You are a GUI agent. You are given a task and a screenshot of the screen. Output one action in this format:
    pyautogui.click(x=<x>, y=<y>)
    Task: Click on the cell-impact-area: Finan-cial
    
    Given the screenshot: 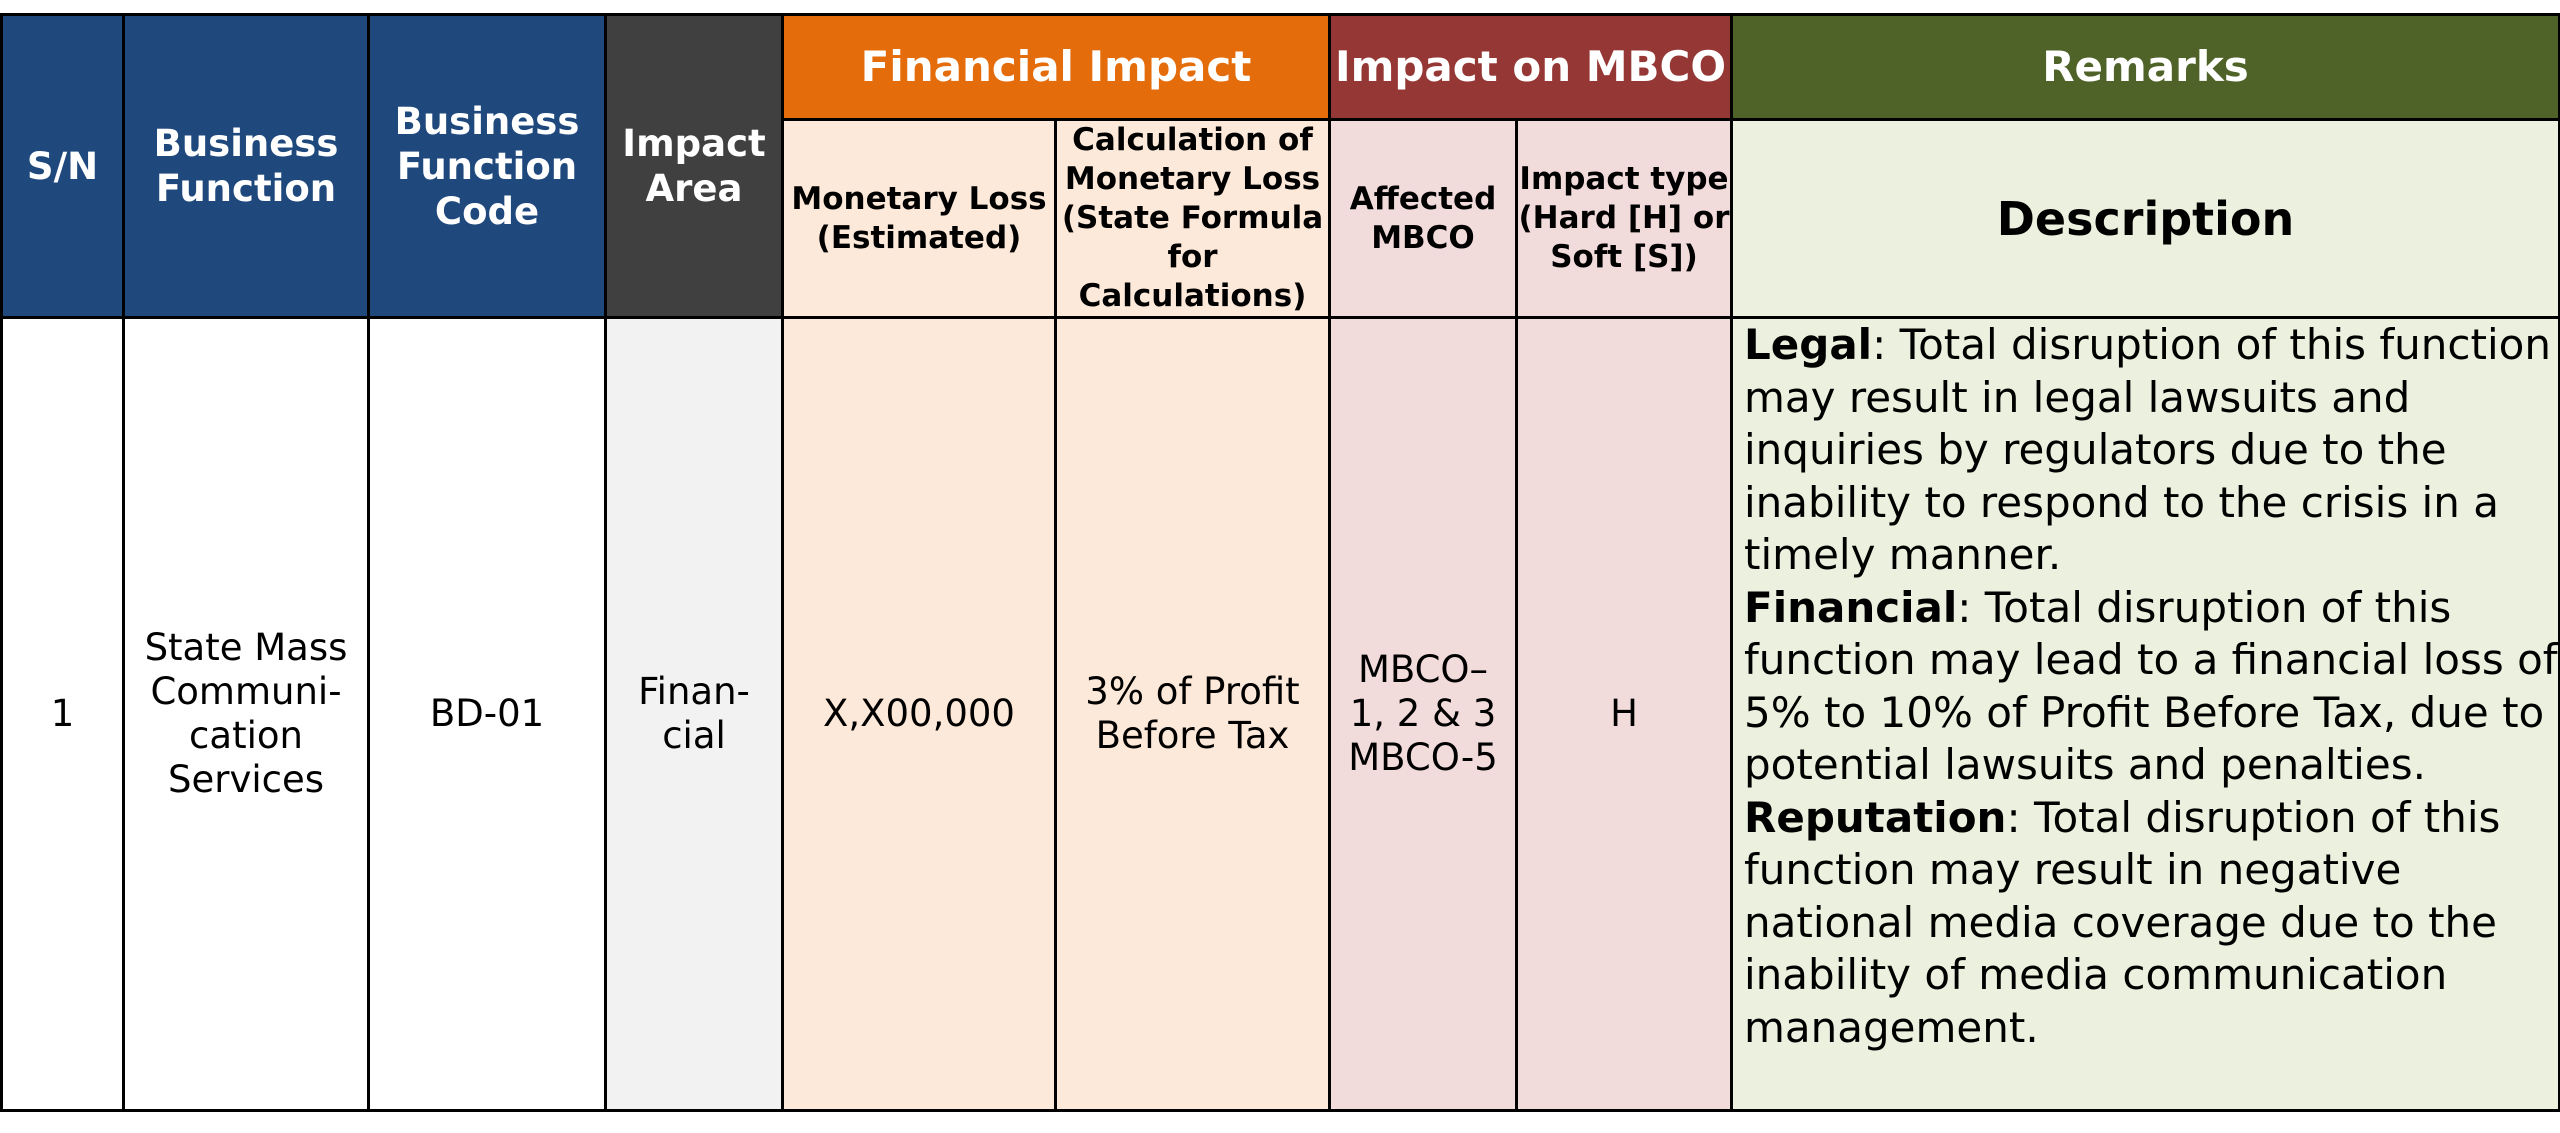 What is the action you would take?
    pyautogui.click(x=694, y=714)
    